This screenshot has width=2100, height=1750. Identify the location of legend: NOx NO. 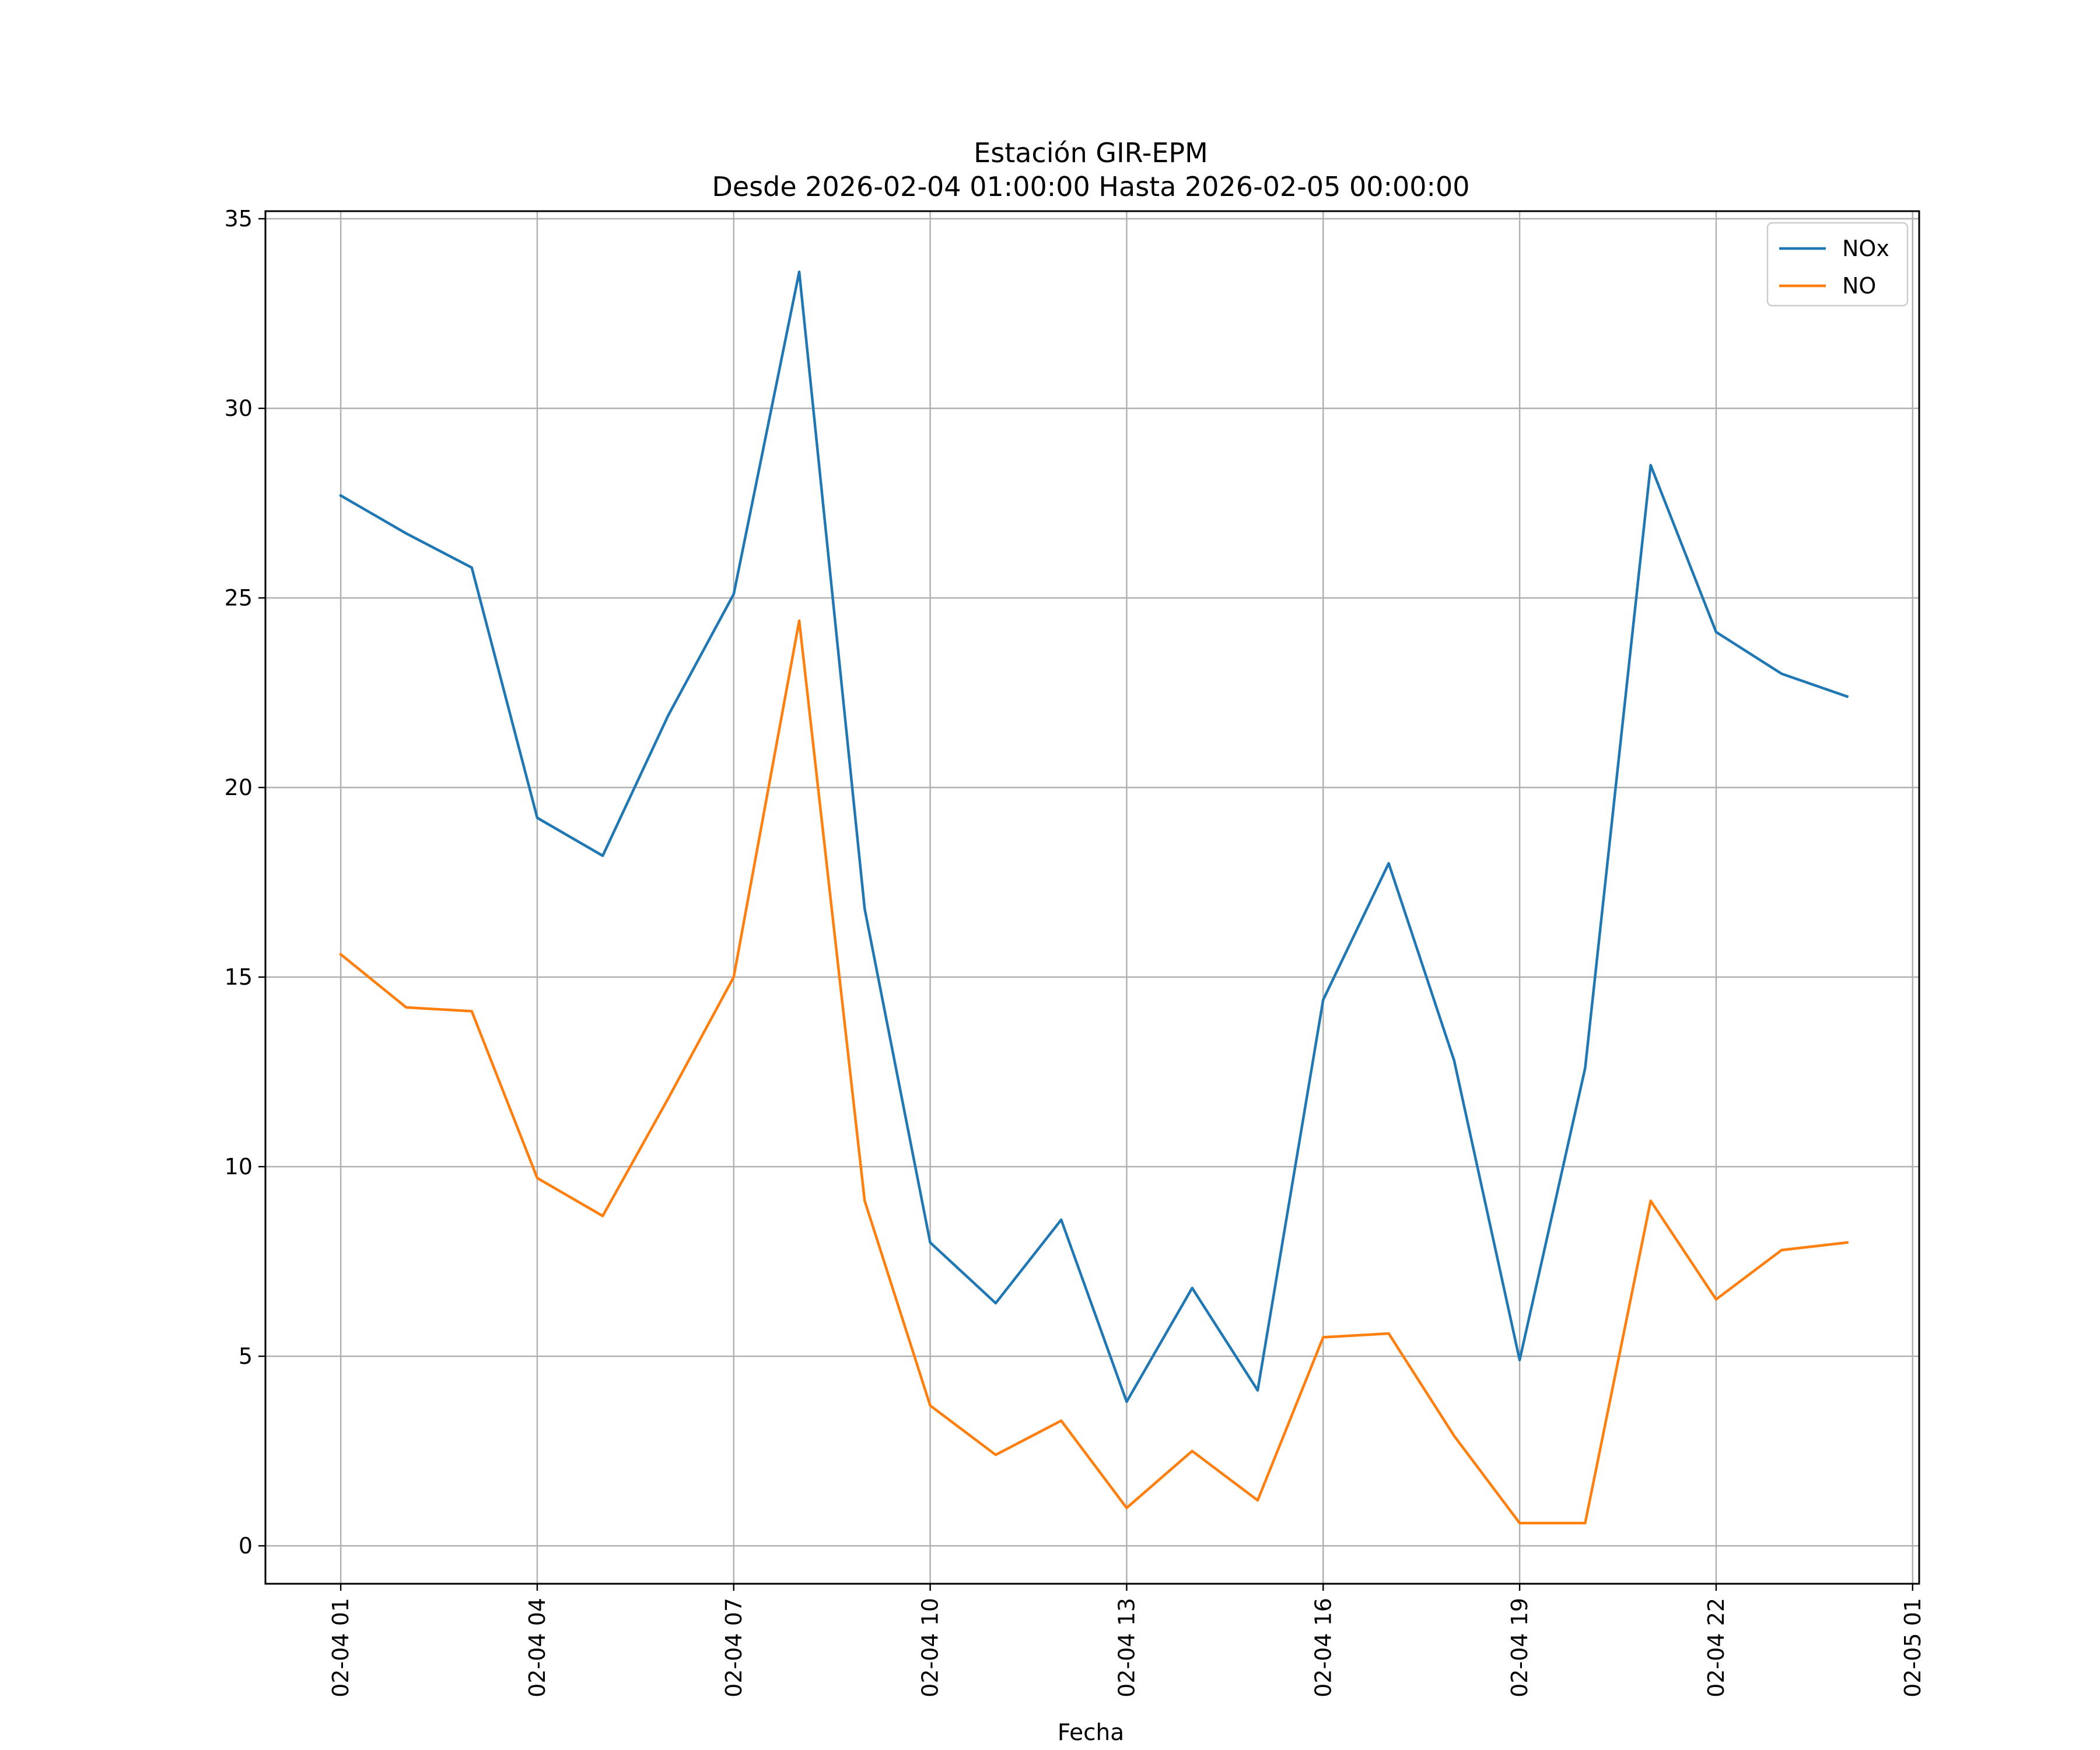
(1838, 264).